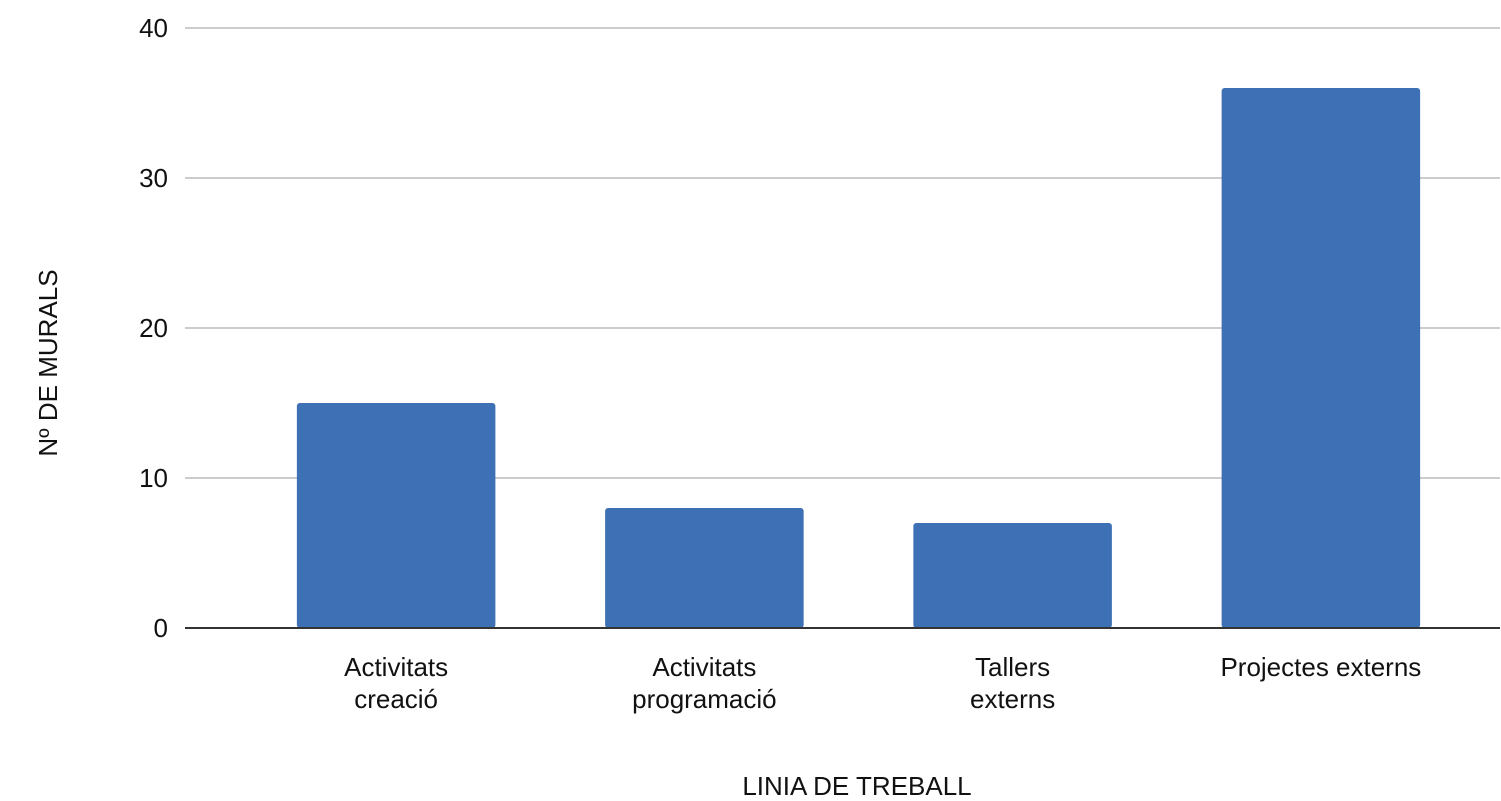 The width and height of the screenshot is (1501, 801). I want to click on y-tick-label: 0, so click(161, 628).